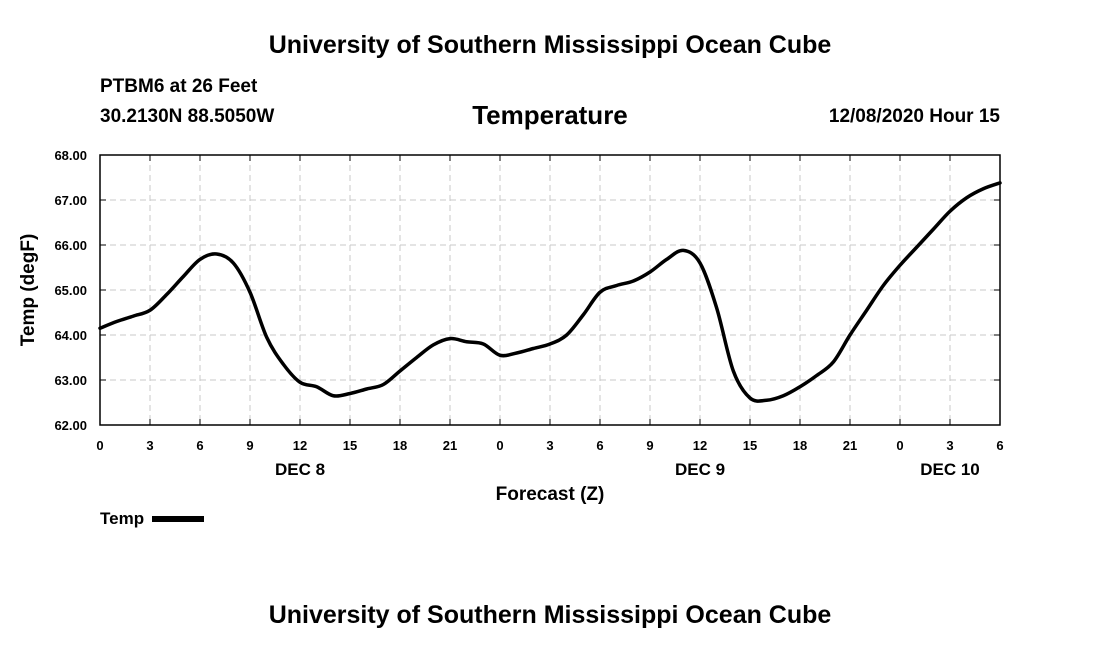  I want to click on x-axis-label: Forecast (Z), so click(550, 494).